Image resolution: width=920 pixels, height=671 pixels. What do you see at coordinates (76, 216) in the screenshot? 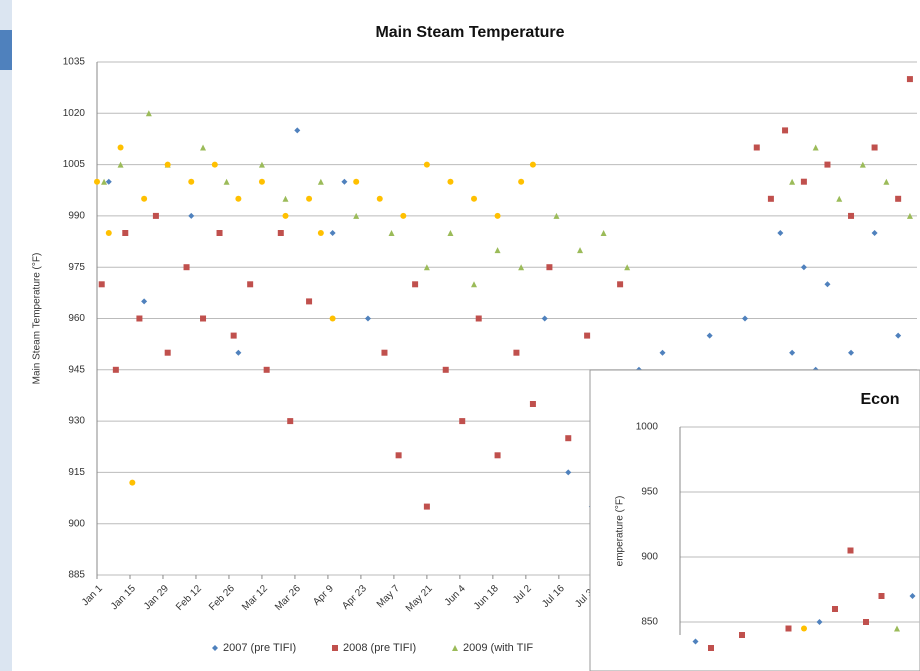
I see `y-tick-label: 990` at bounding box center [76, 216].